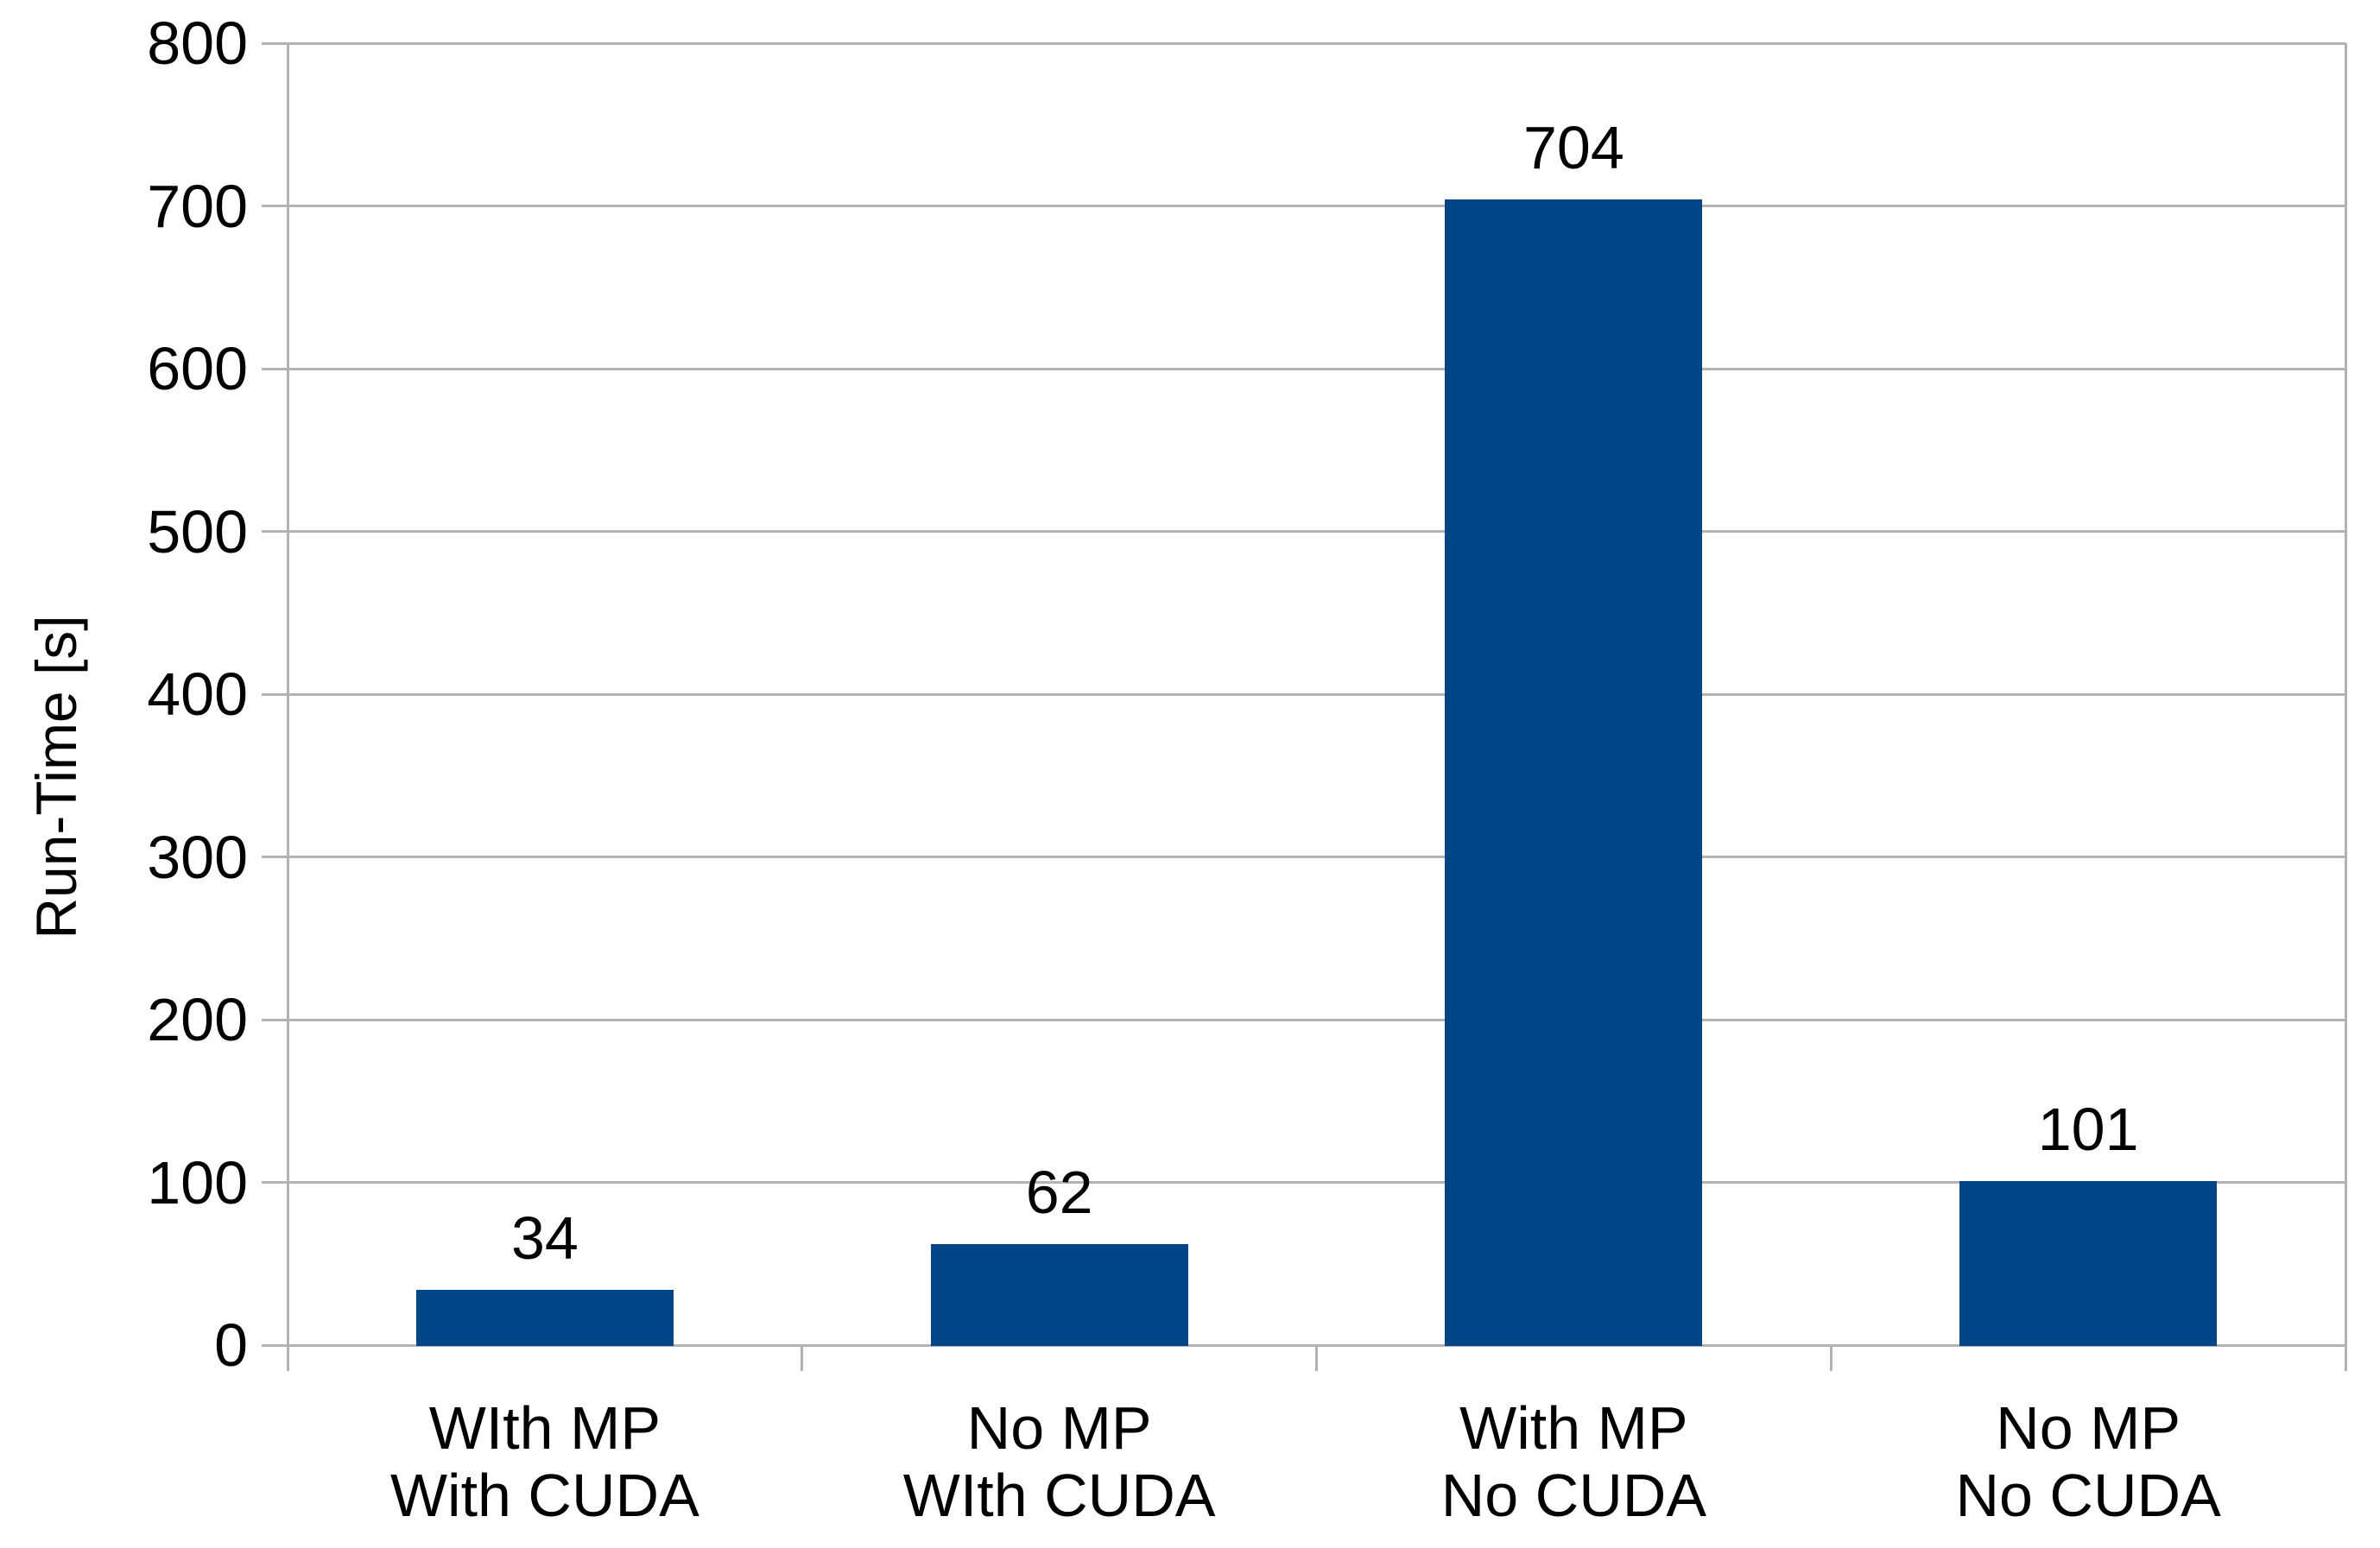 This screenshot has width=2380, height=1548. I want to click on x-category-label: No MP No CUDA, so click(2088, 1461).